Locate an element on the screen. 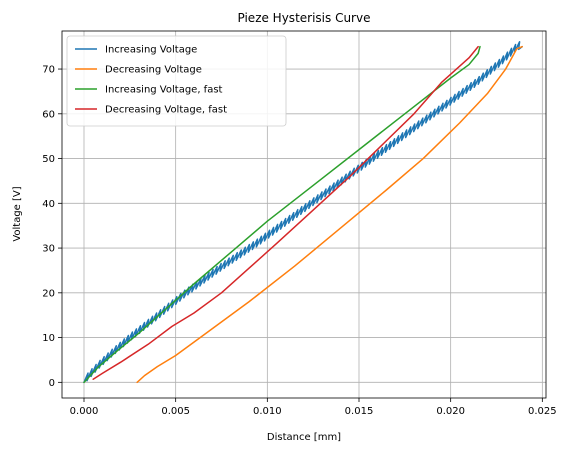 This screenshot has height=453, width=581. y-axis-label: Voltage [V] is located at coordinates (17, 213).